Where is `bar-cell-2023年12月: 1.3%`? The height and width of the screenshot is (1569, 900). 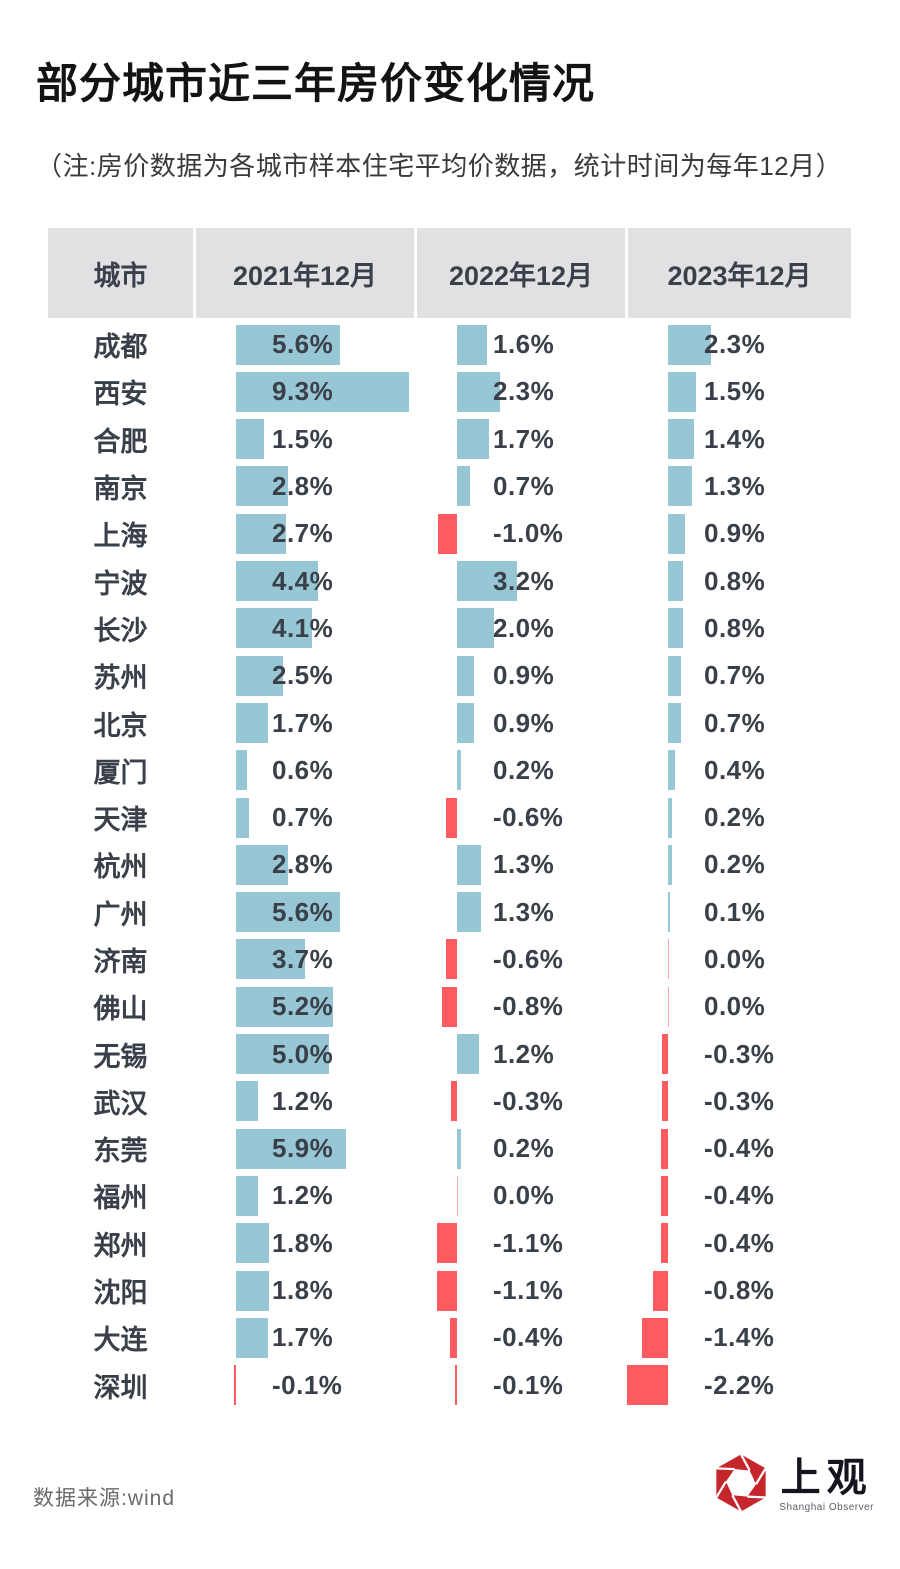 bar-cell-2023年12月: 1.3% is located at coordinates (739, 486).